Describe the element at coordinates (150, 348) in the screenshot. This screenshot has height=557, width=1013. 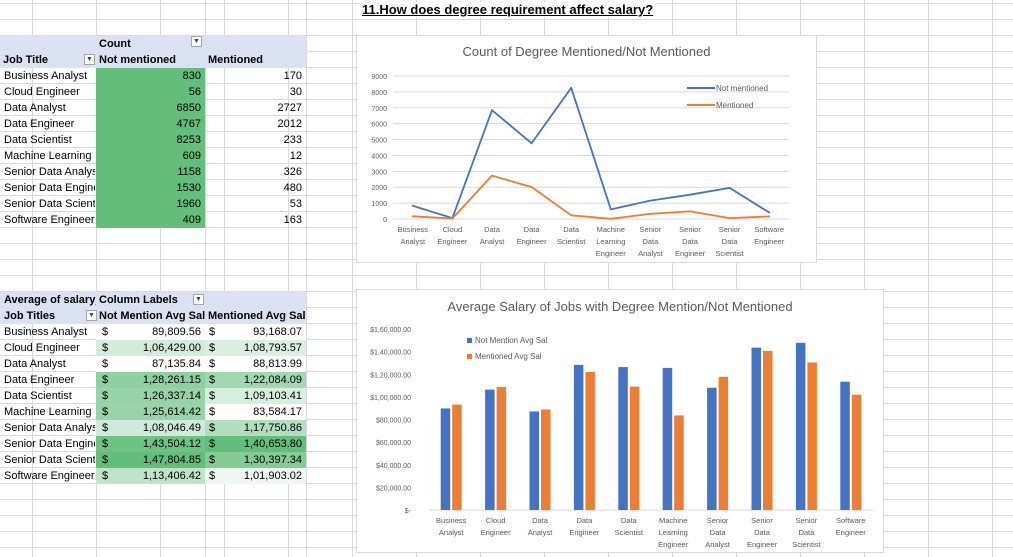
I see `value-not-mention-cell: $1,06,429.00` at that location.